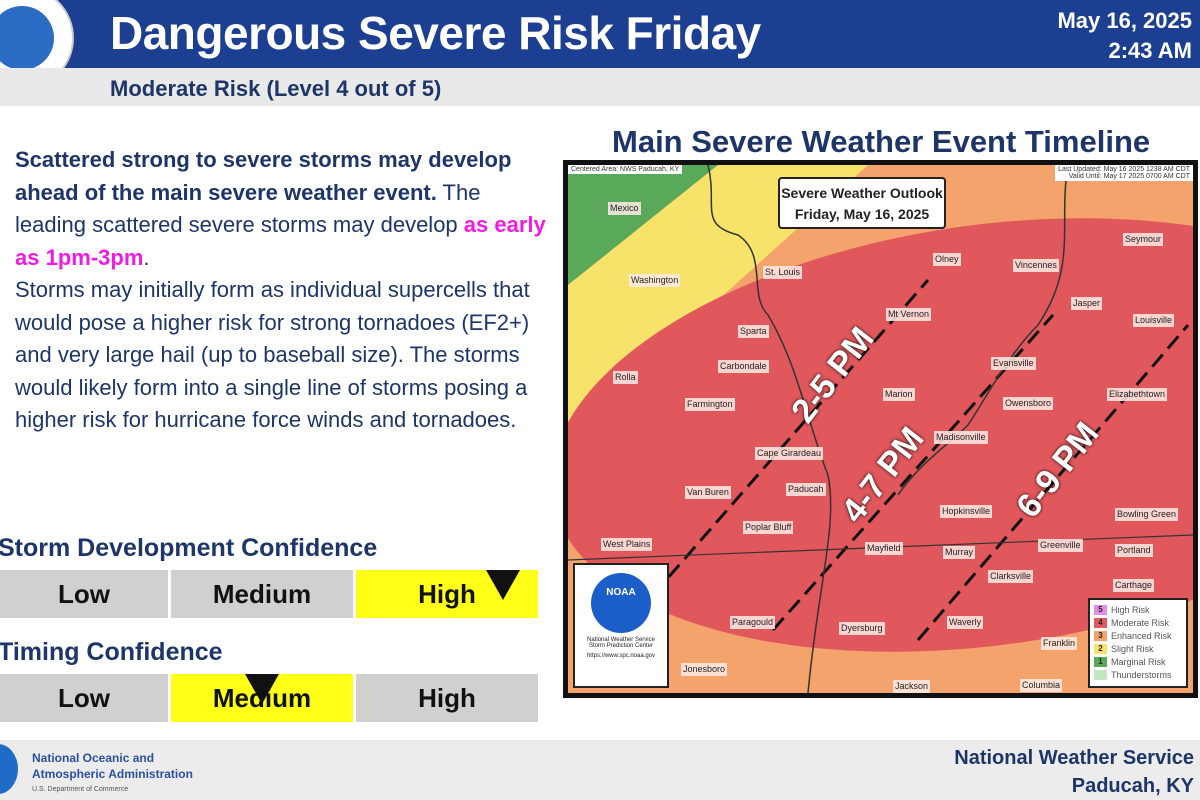 The height and width of the screenshot is (800, 1200). I want to click on city-label: Portland, so click(1134, 550).